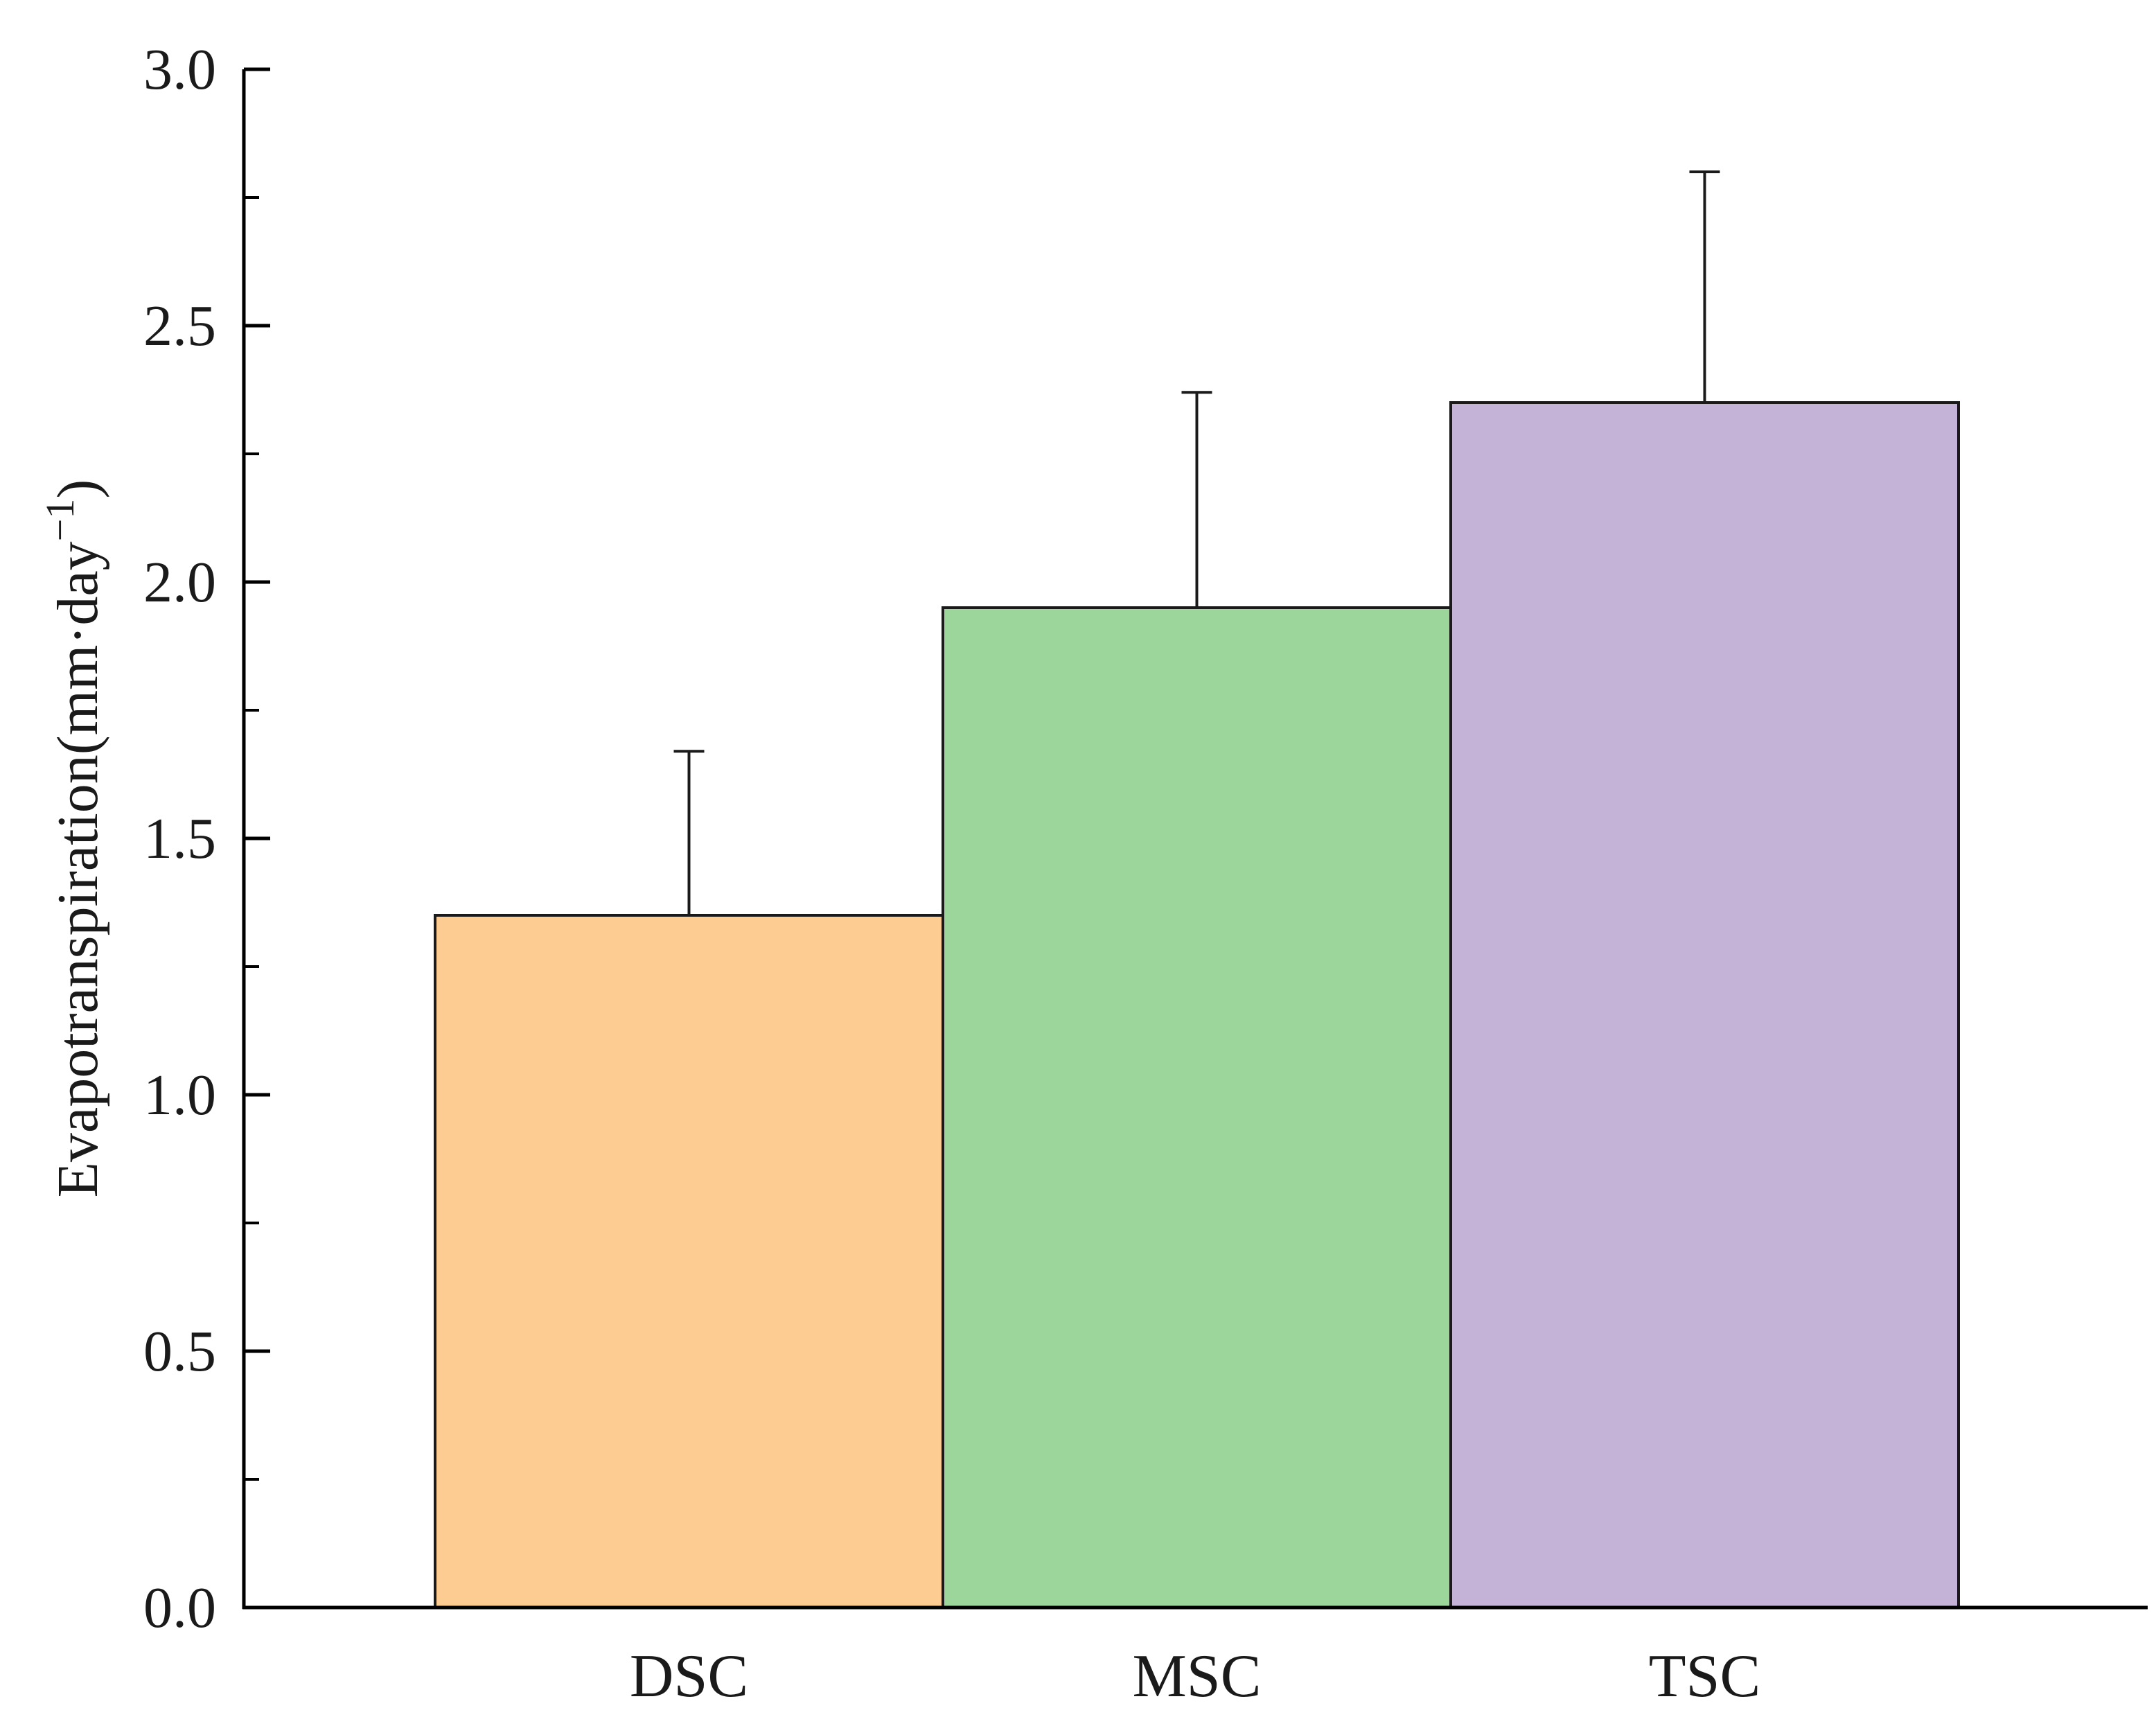 Image resolution: width=2156 pixels, height=1717 pixels. Describe the element at coordinates (1197, 1677) in the screenshot. I see `category-label-msc: MSC` at that location.